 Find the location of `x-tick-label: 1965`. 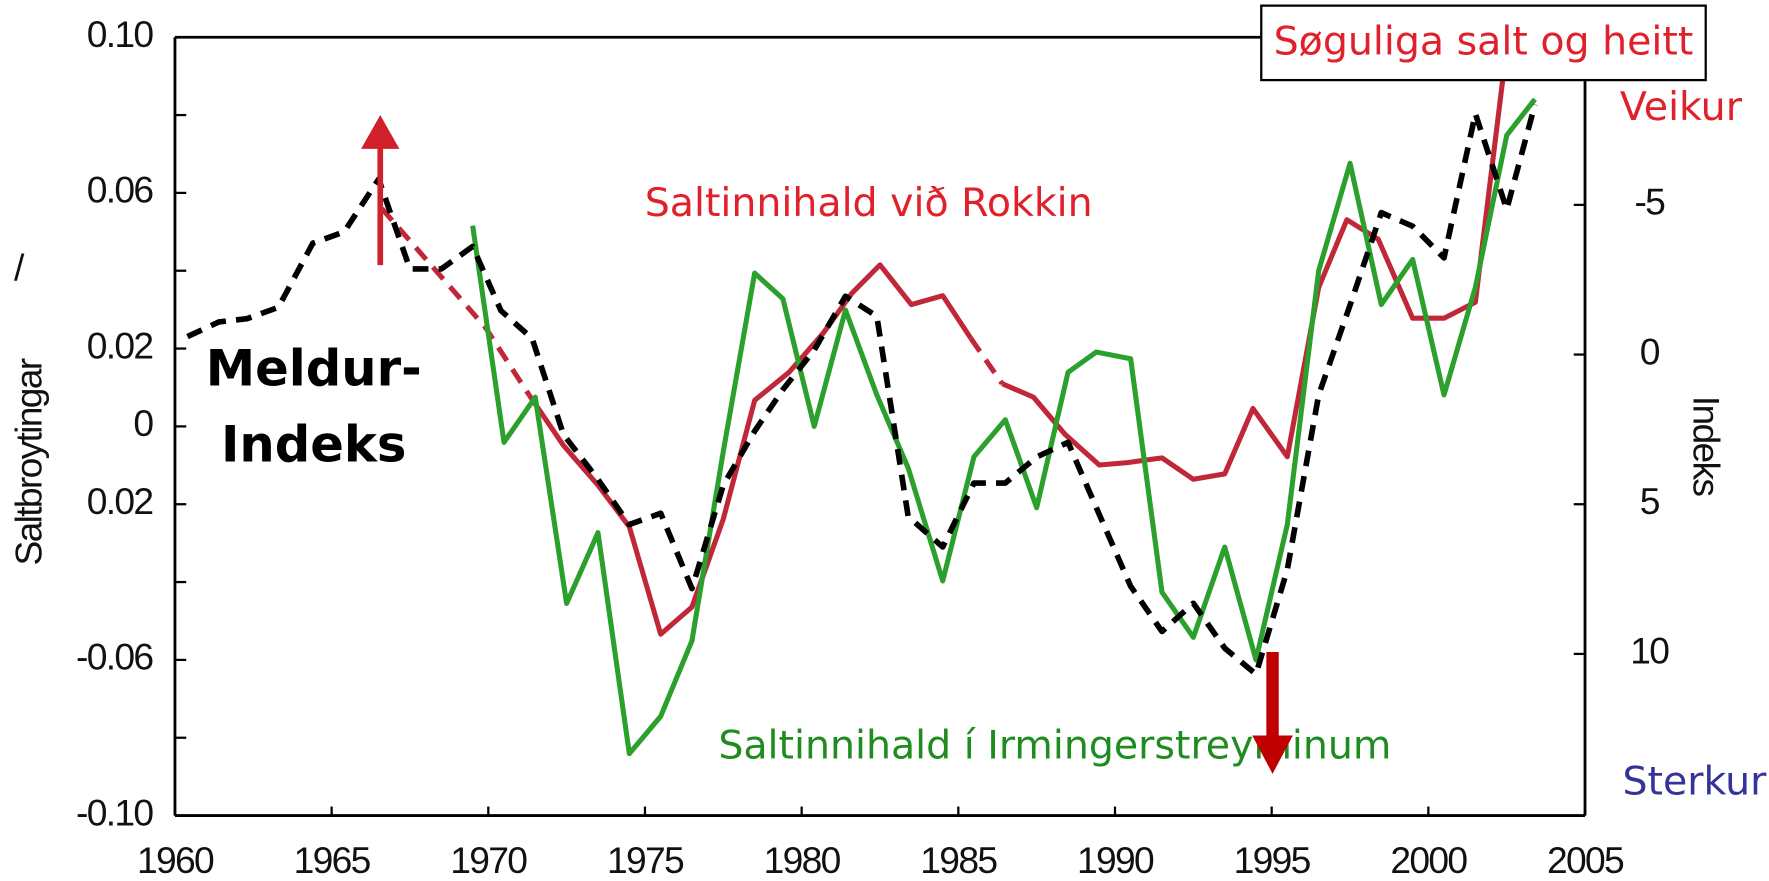

x-tick-label: 1965 is located at coordinates (332, 860).